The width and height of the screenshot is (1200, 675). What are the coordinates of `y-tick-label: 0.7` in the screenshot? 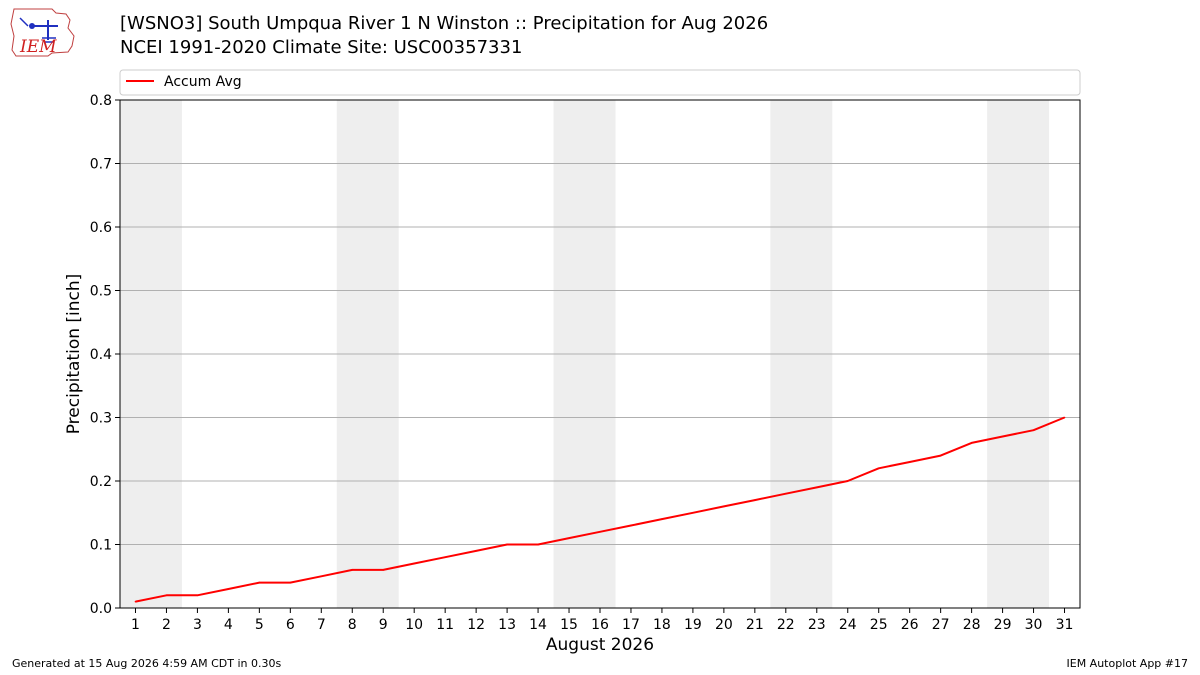 It's located at (101, 165).